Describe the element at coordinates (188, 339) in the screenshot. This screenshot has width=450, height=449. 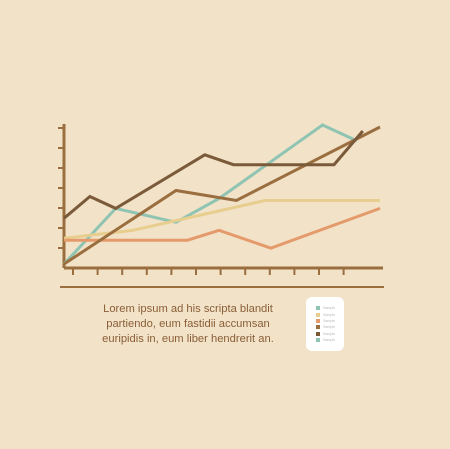
I see `caption-line-3: euripidis in, eum liber hendrerit an.` at that location.